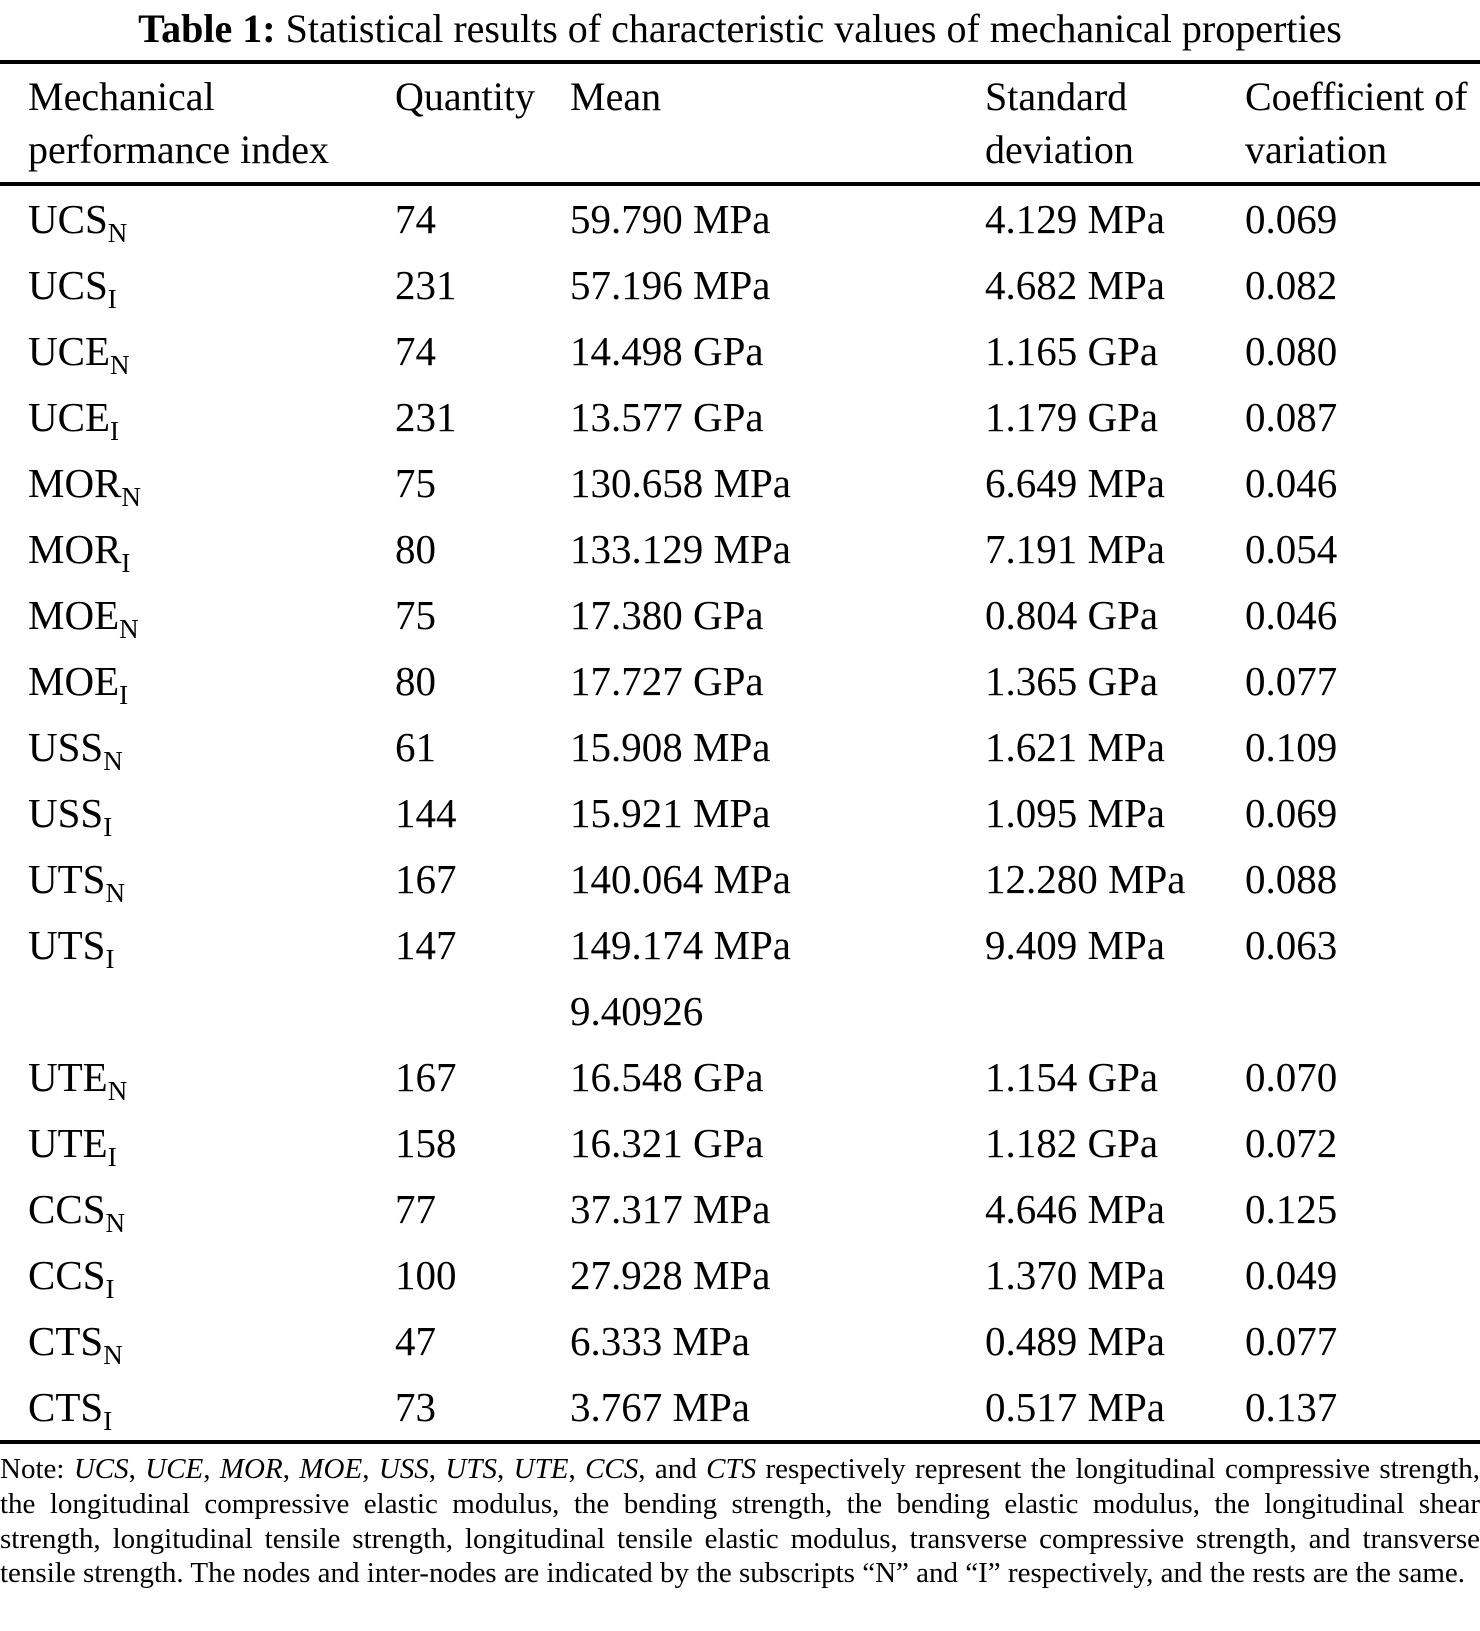 The image size is (1480, 1631). What do you see at coordinates (426, 879) in the screenshot?
I see `cell-quantity: 167` at bounding box center [426, 879].